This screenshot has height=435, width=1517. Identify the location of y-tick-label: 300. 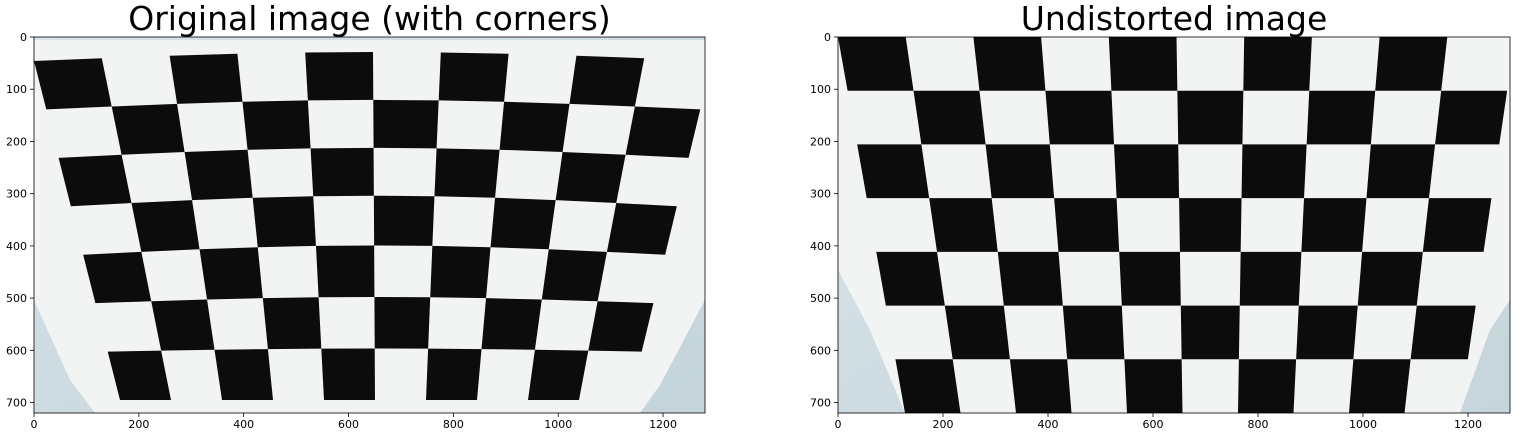
(820, 194).